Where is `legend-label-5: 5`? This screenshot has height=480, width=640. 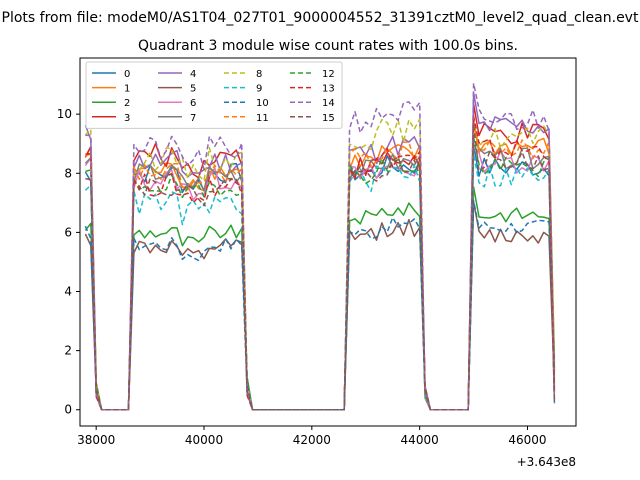 legend-label-5: 5 is located at coordinates (193, 89).